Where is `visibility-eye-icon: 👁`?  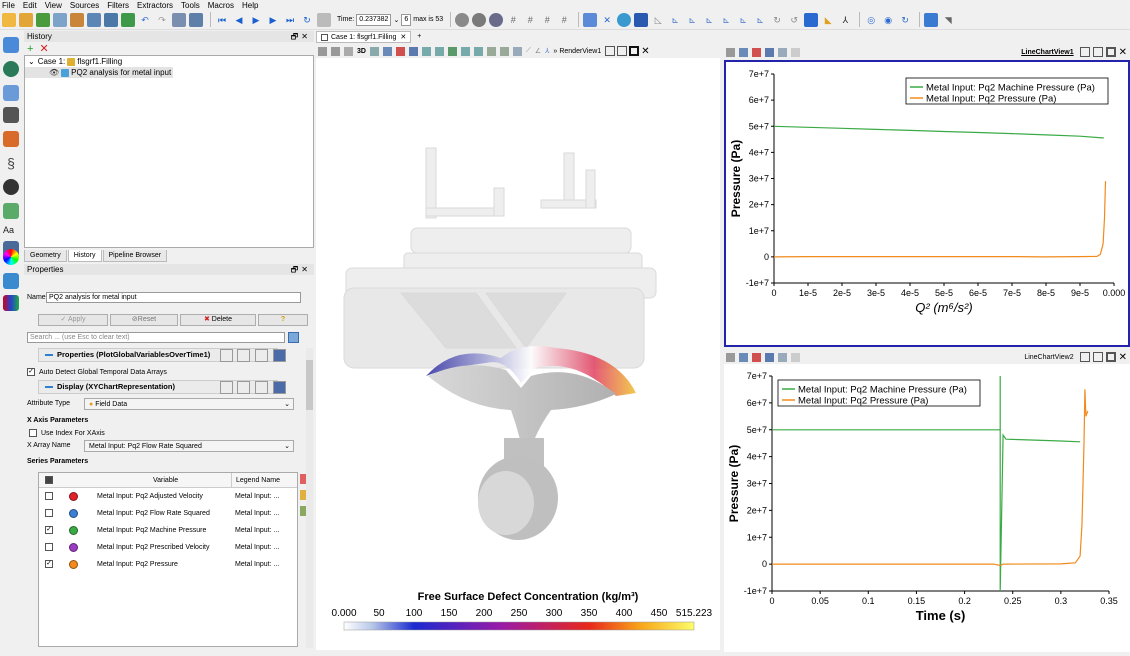 visibility-eye-icon: 👁 is located at coordinates (54, 72).